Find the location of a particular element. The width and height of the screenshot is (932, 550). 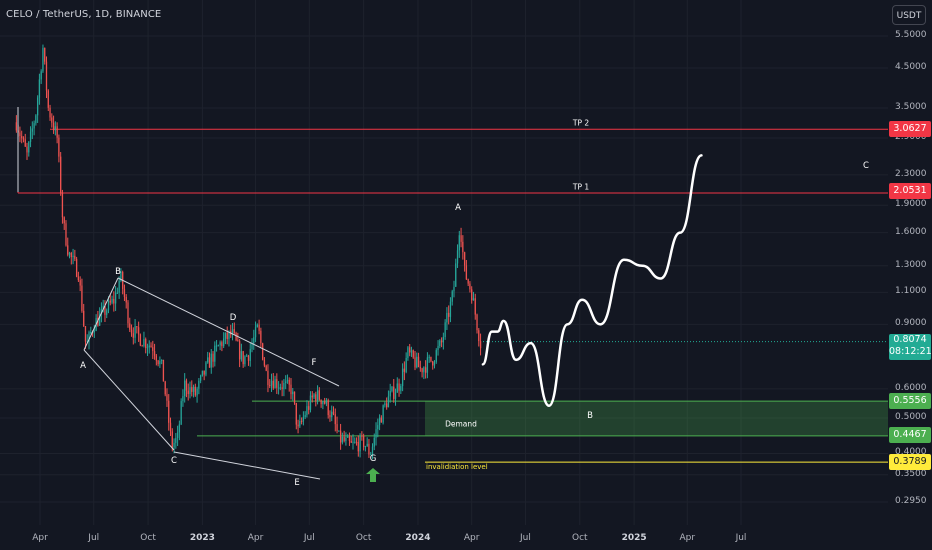

price-tick-label: 4.5000 is located at coordinates (911, 66).